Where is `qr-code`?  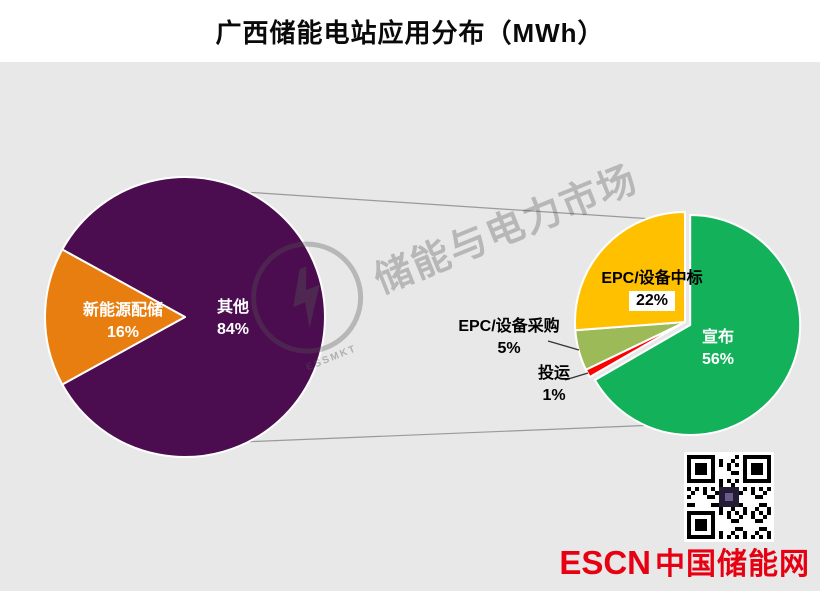
qr-code is located at coordinates (729, 497).